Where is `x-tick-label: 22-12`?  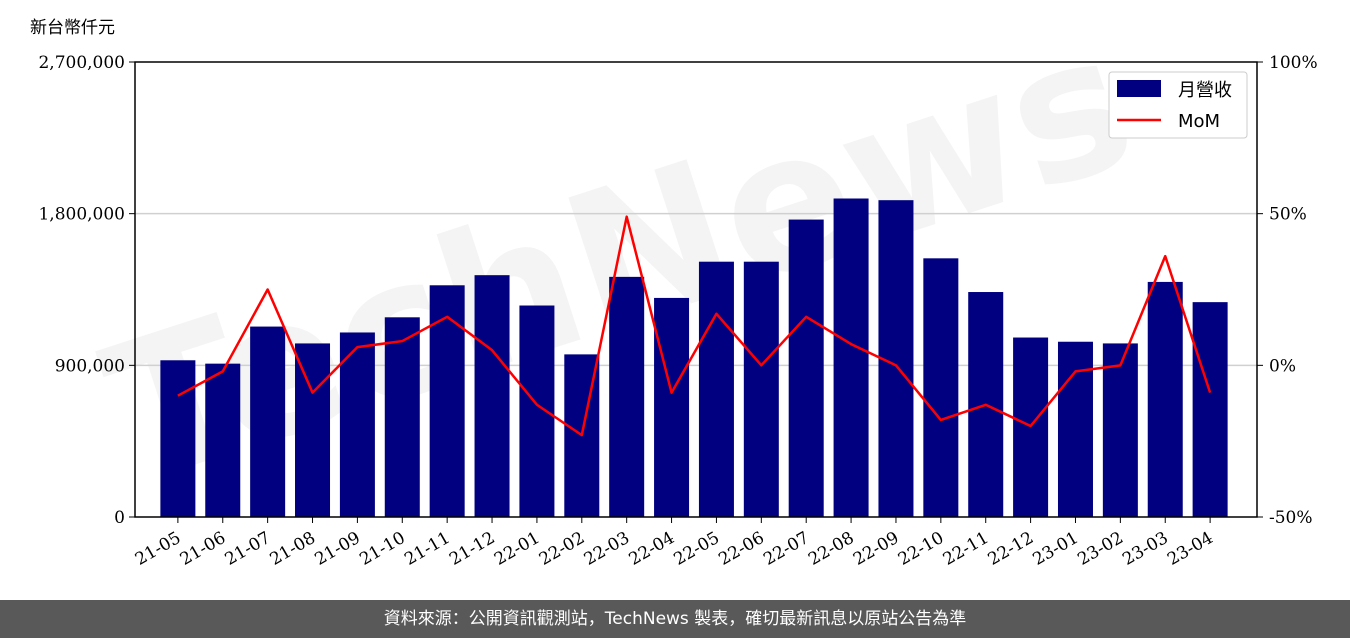 x-tick-label: 22-12 is located at coordinates (1011, 549).